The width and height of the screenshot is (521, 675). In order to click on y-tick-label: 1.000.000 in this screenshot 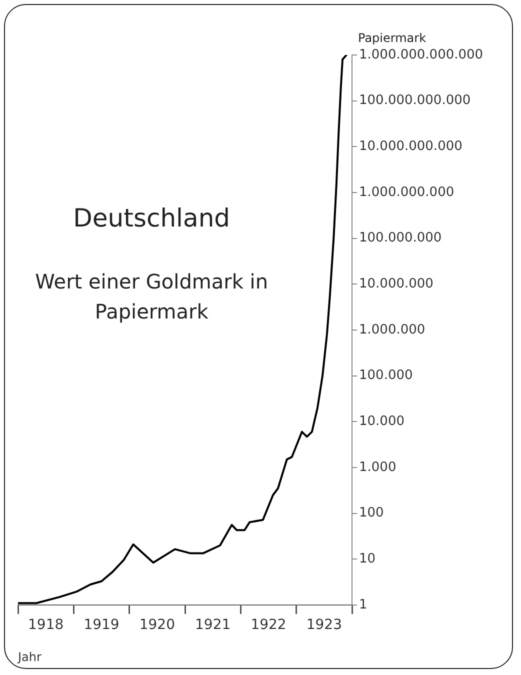, I will do `click(392, 330)`.